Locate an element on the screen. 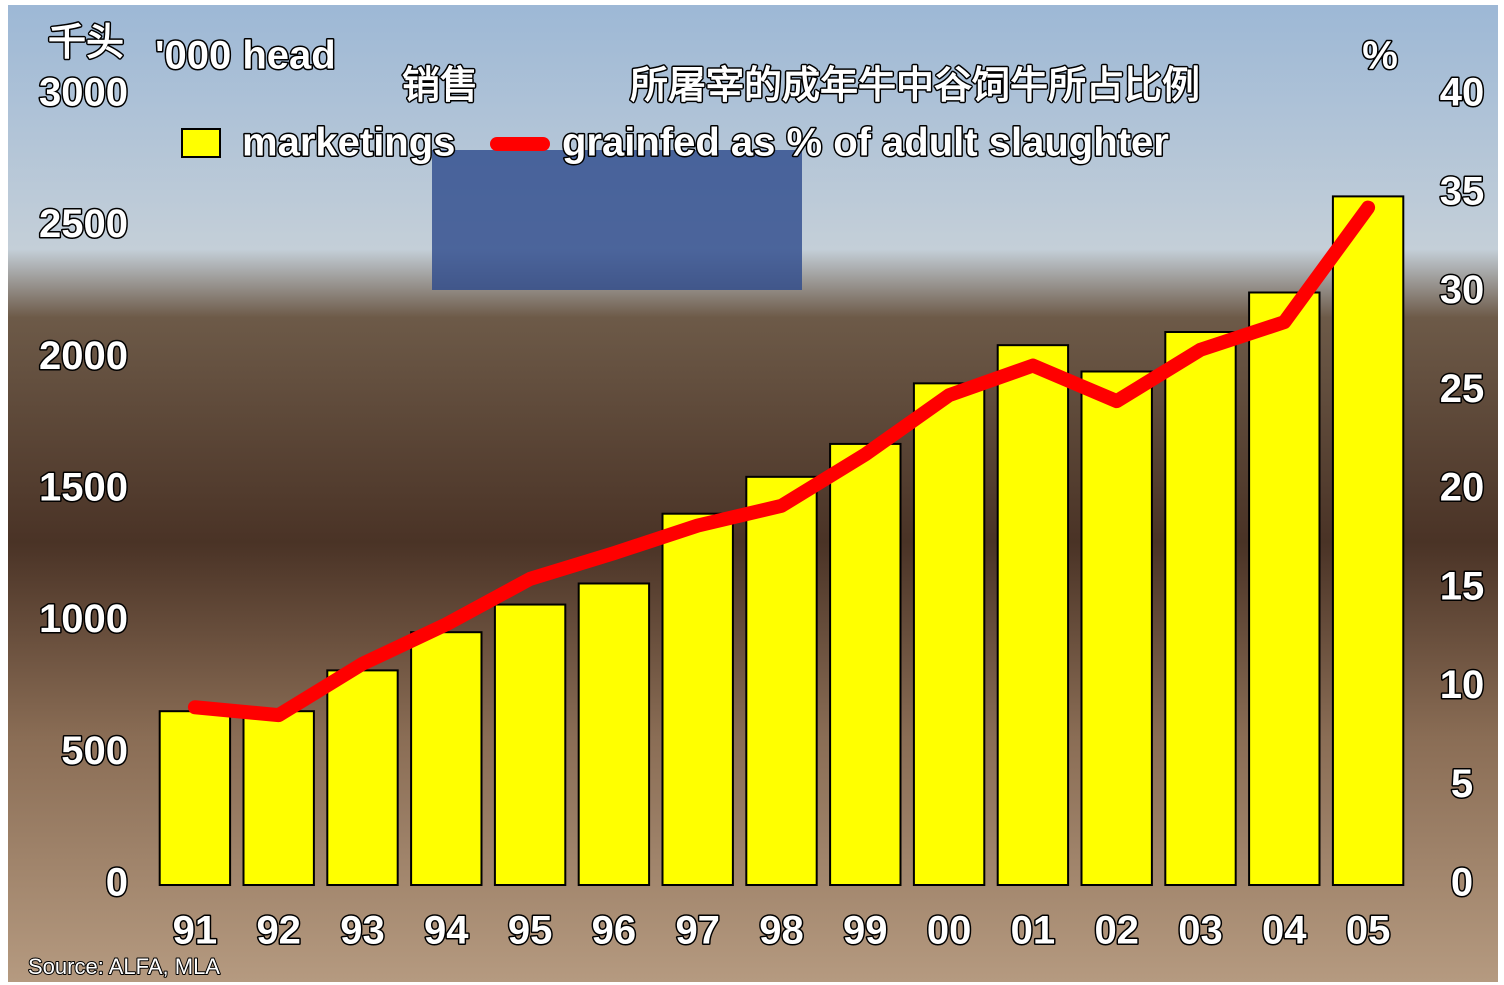 This screenshot has width=1504, height=985. y2-tick-label: 5 is located at coordinates (1462, 784).